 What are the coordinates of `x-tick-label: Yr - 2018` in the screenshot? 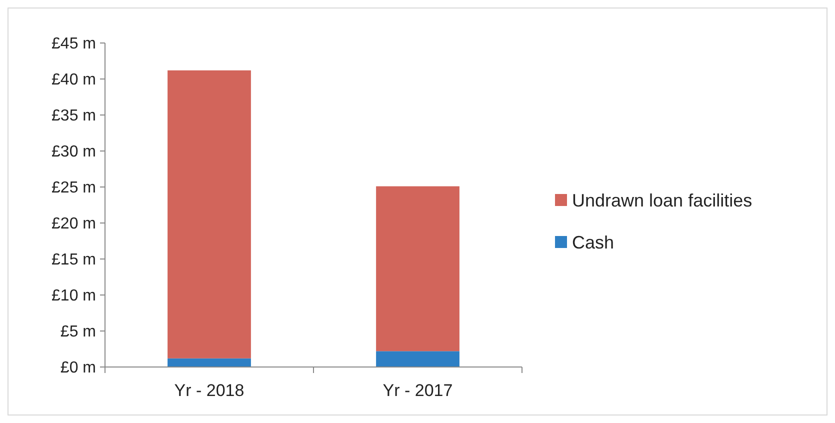 It's located at (209, 390).